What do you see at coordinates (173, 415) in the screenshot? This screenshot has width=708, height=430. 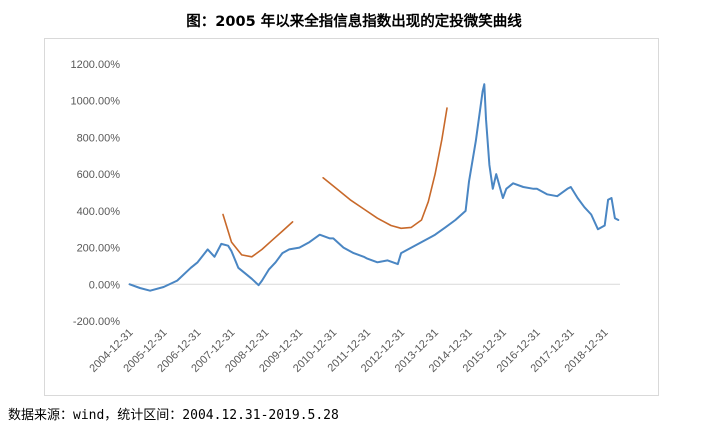 I see `source-note: 数据来源：wind，统计区间：2004.12.31-2019.5.28` at bounding box center [173, 415].